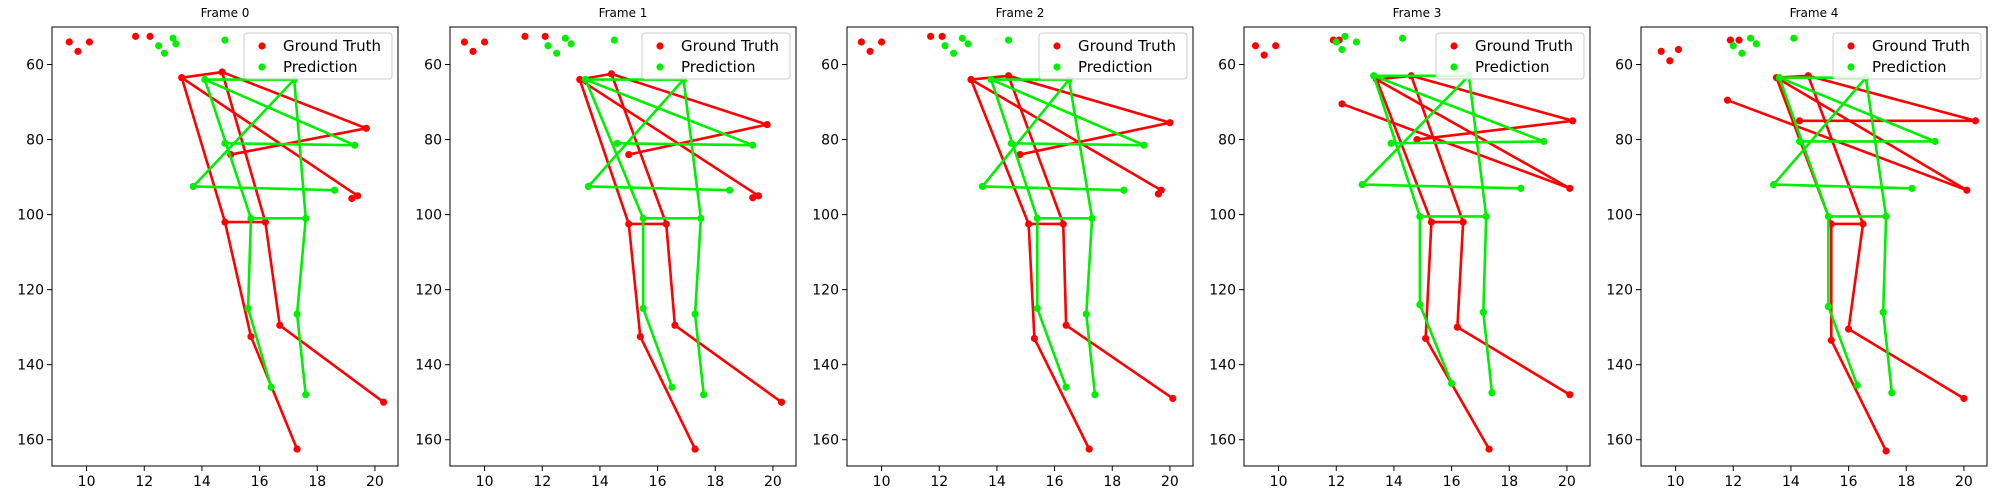  What do you see at coordinates (1676, 482) in the screenshot?
I see `x-tick-label: 10` at bounding box center [1676, 482].